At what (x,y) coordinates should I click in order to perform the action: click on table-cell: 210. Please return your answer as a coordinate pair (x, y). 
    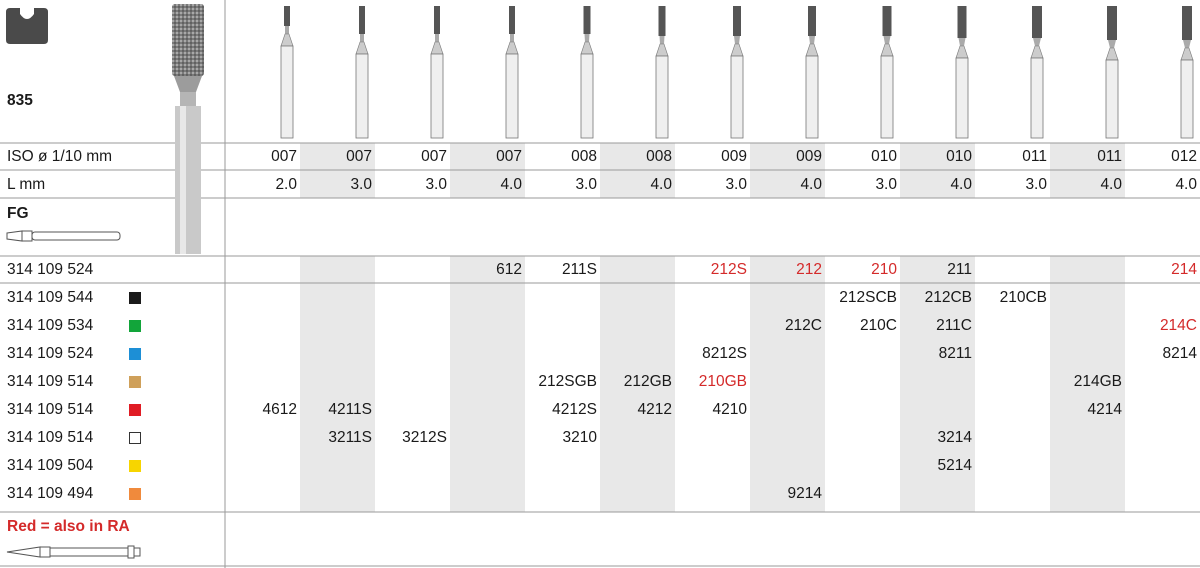
    Looking at the image, I should click on (884, 269).